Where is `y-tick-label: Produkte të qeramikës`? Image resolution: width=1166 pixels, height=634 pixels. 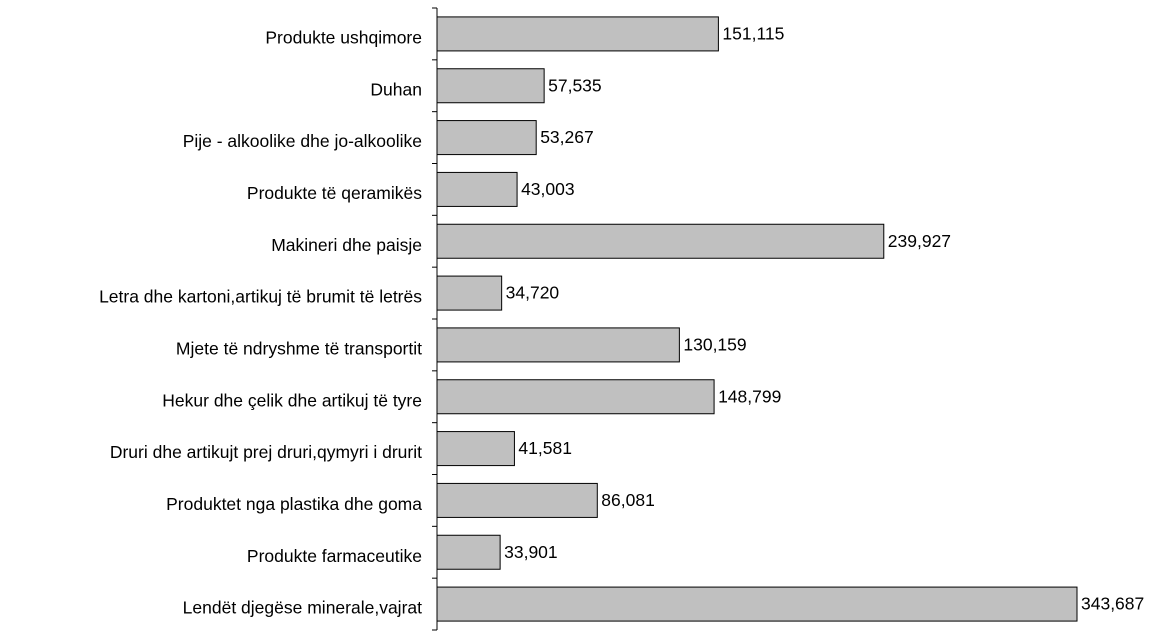
y-tick-label: Produkte të qeramikës is located at coordinates (334, 193).